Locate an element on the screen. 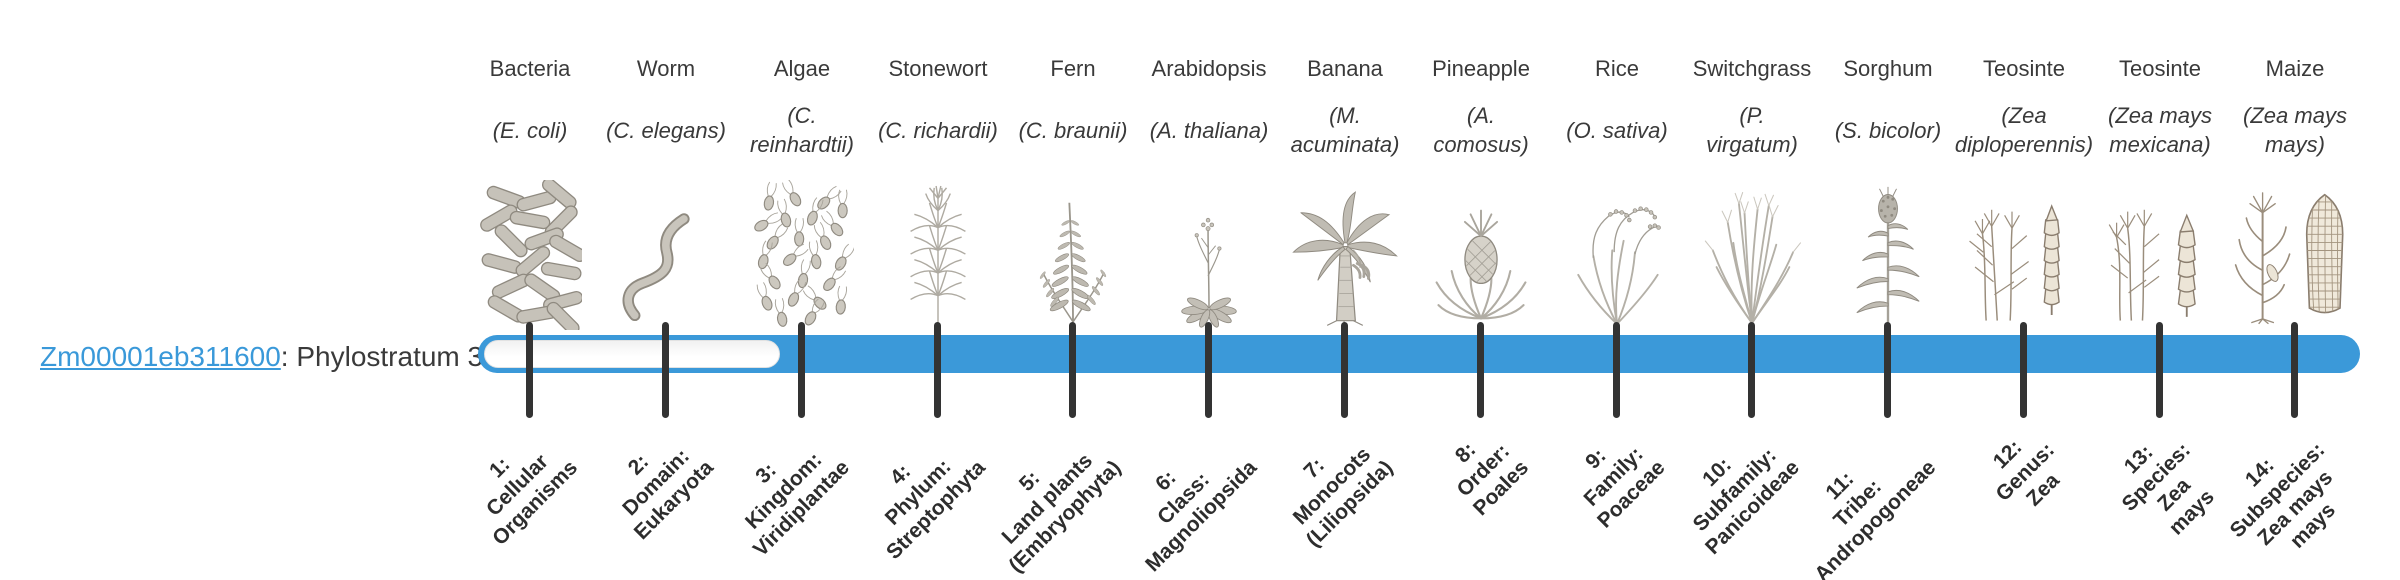 This screenshot has height=580, width=2400. rank-label-7: 7: Monocots (Liliopsida) is located at coordinates (1343, 497).